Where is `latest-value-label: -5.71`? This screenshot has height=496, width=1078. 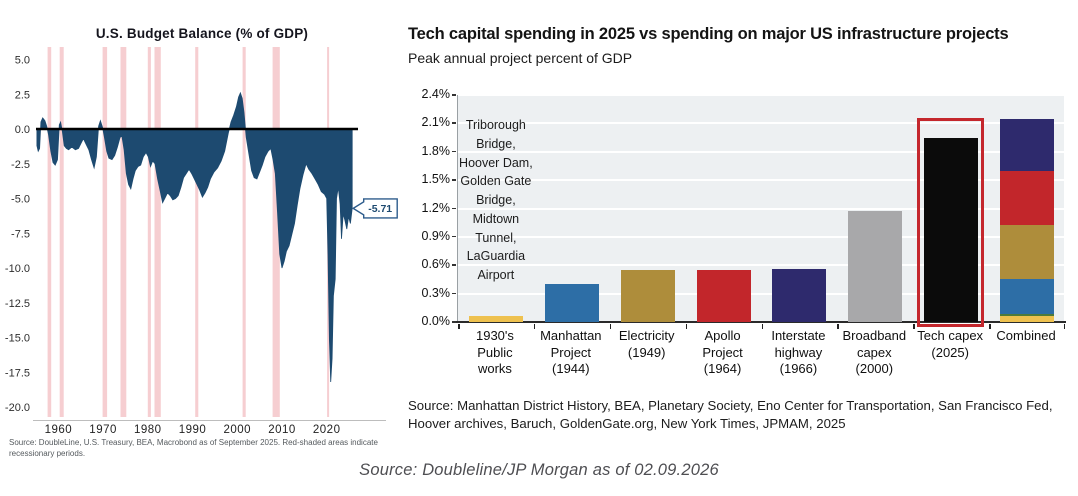
latest-value-label: -5.71 is located at coordinates (380, 209).